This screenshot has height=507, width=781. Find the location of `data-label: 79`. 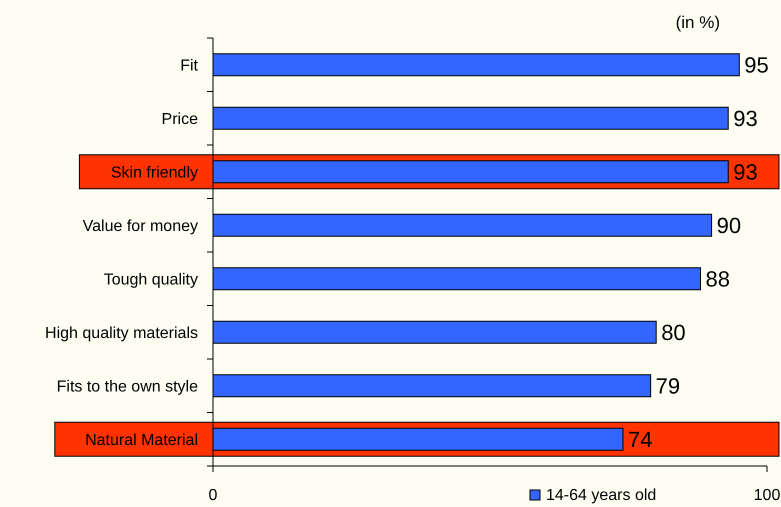

data-label: 79 is located at coordinates (668, 386).